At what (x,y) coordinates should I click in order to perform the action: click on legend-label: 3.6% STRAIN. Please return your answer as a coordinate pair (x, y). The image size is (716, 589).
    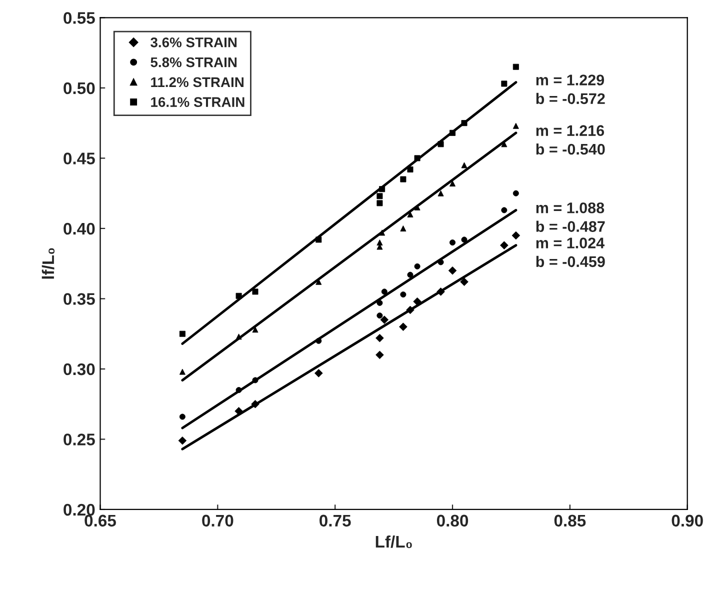
    Looking at the image, I should click on (193, 42).